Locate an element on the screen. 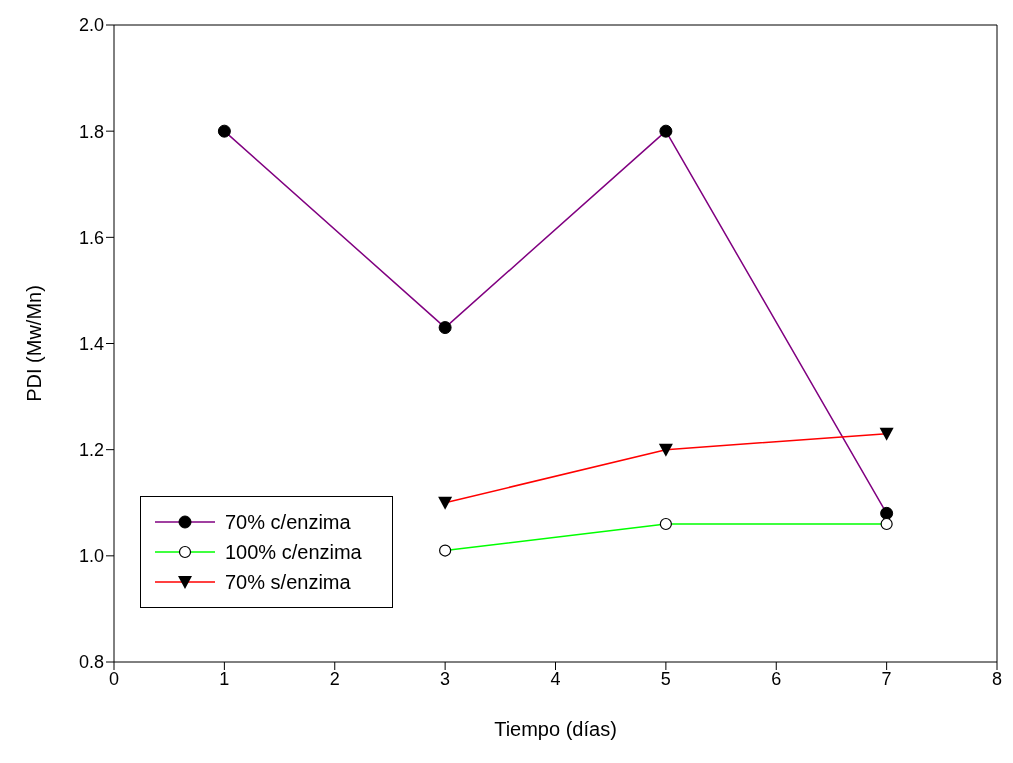 This screenshot has height=763, width=1013. y-tick-label: 1.2 is located at coordinates (91, 450).